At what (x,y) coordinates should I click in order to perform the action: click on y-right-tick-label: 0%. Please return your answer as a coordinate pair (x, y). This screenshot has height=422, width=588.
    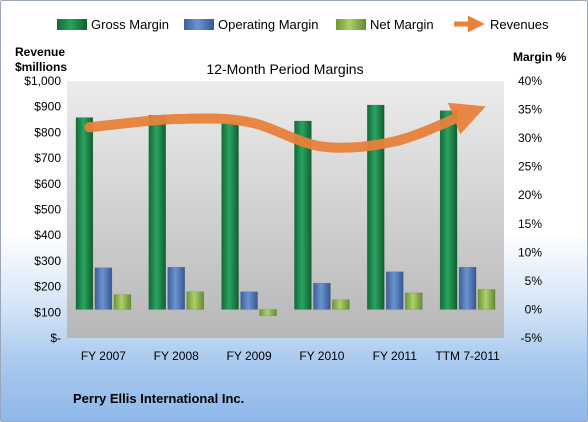
    Looking at the image, I should click on (534, 309).